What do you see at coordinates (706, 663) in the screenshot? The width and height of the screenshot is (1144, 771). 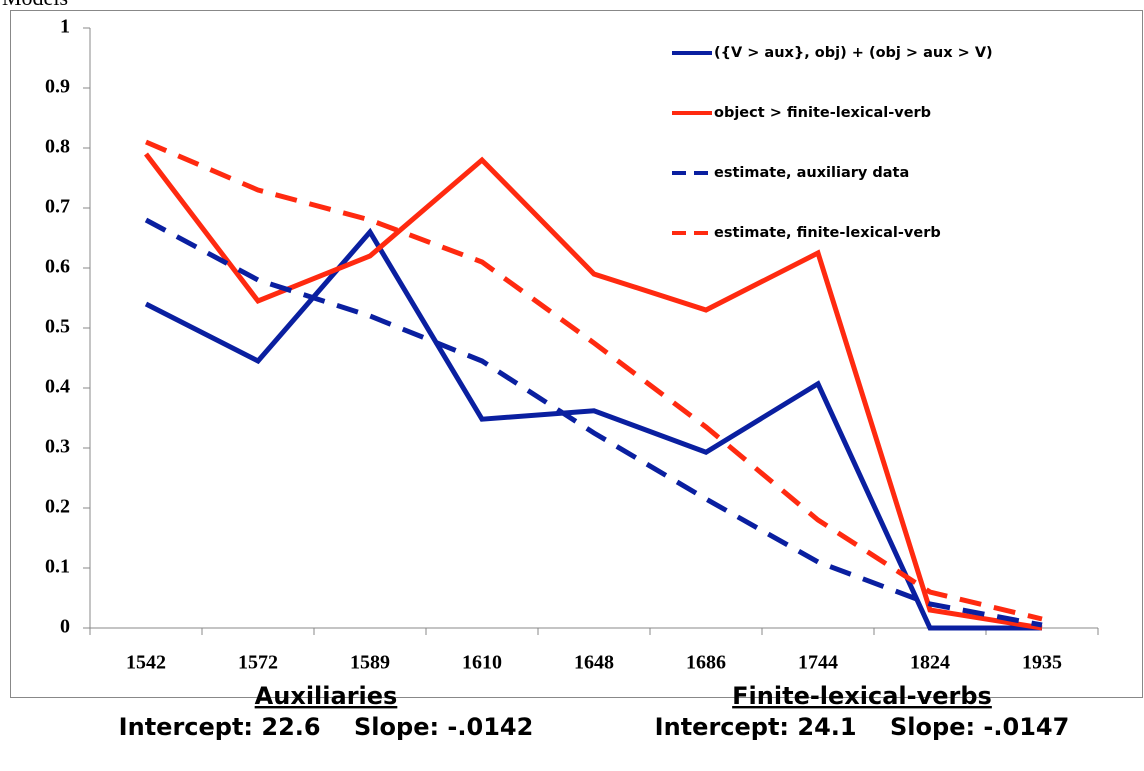 I see `x-tick-label: 1686` at bounding box center [706, 663].